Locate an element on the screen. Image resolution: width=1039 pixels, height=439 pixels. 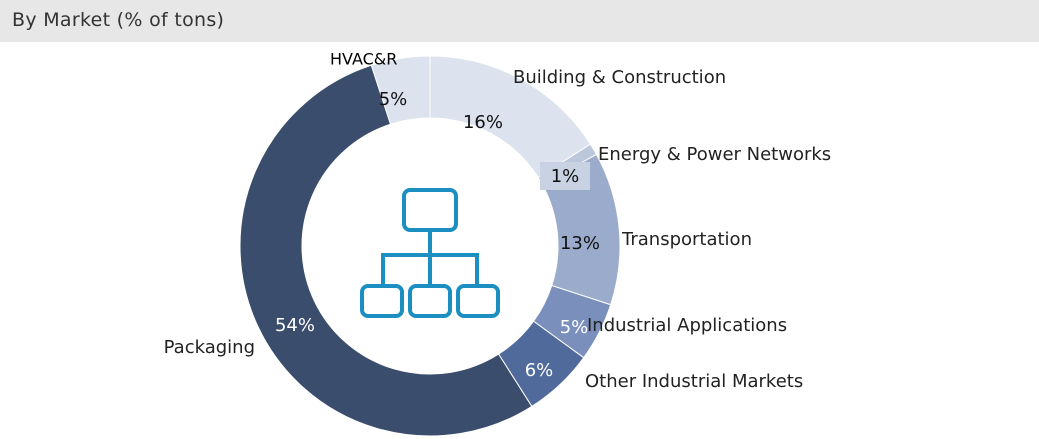
category-label: Building & Construction is located at coordinates (619, 77).